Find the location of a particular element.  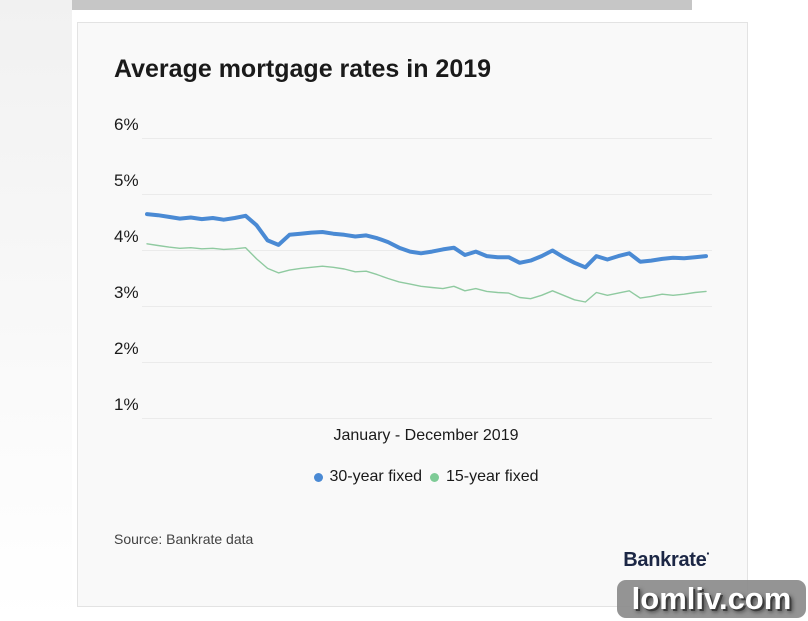

legend-item-30-year-fixed: 30-year fixed is located at coordinates (368, 477).